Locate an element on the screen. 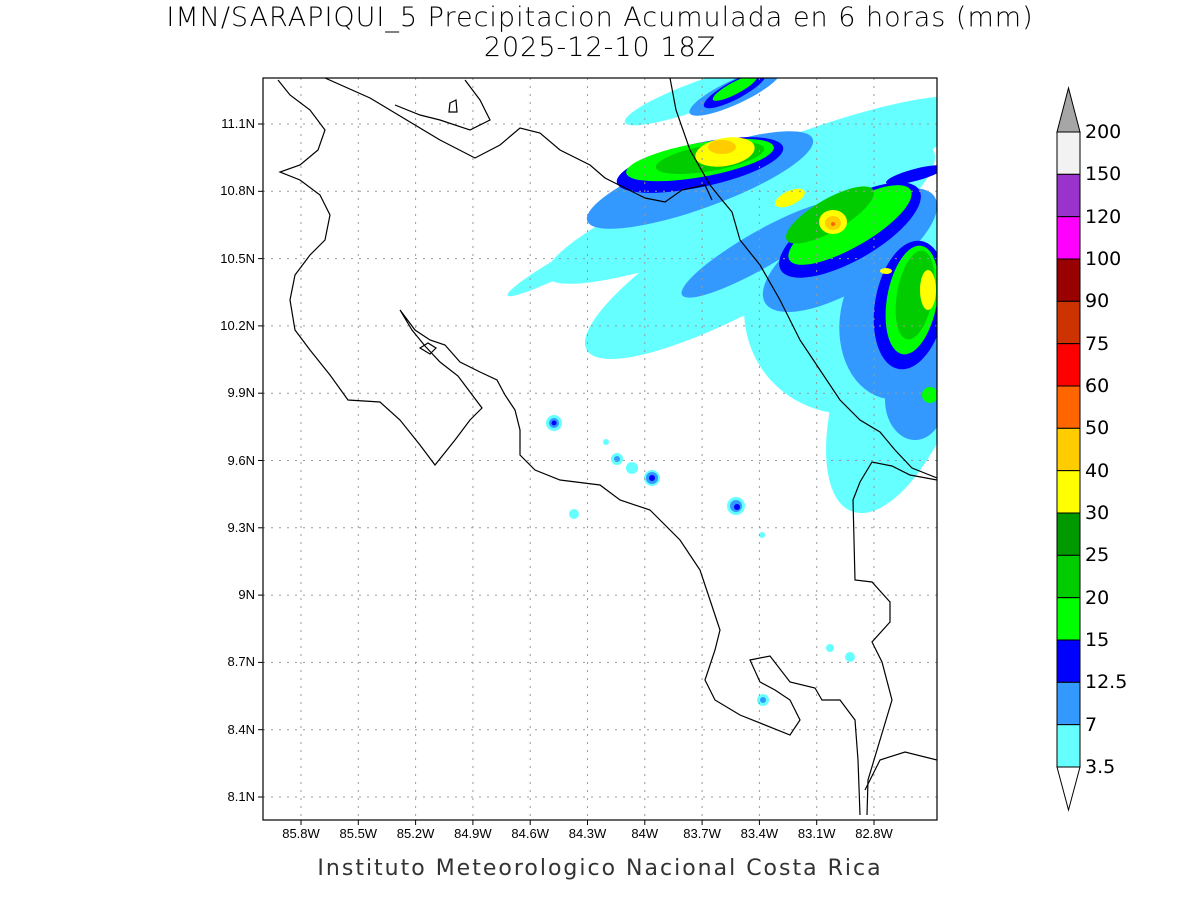  map-subtitle-datetime: 2025-12-10 18Z is located at coordinates (600, 47).